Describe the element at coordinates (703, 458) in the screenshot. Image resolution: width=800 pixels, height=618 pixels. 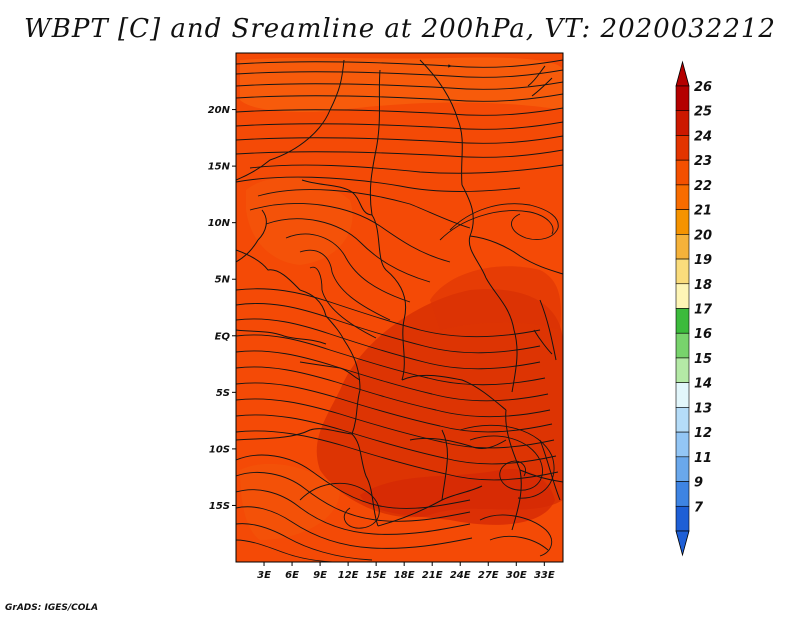
I see `colorbar-label: 11` at that location.